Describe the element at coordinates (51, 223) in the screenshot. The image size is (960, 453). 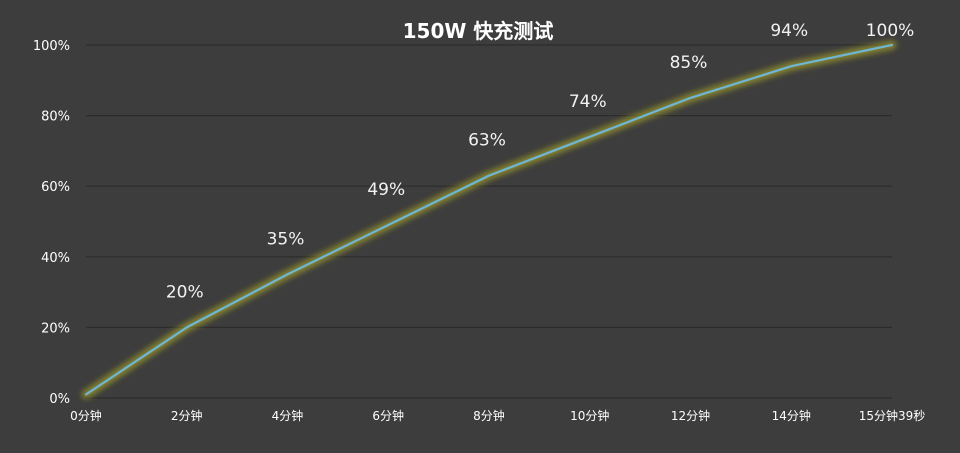
I see `y-axis-ticks: 0% 20% 40% 60% 80% 100%` at that location.